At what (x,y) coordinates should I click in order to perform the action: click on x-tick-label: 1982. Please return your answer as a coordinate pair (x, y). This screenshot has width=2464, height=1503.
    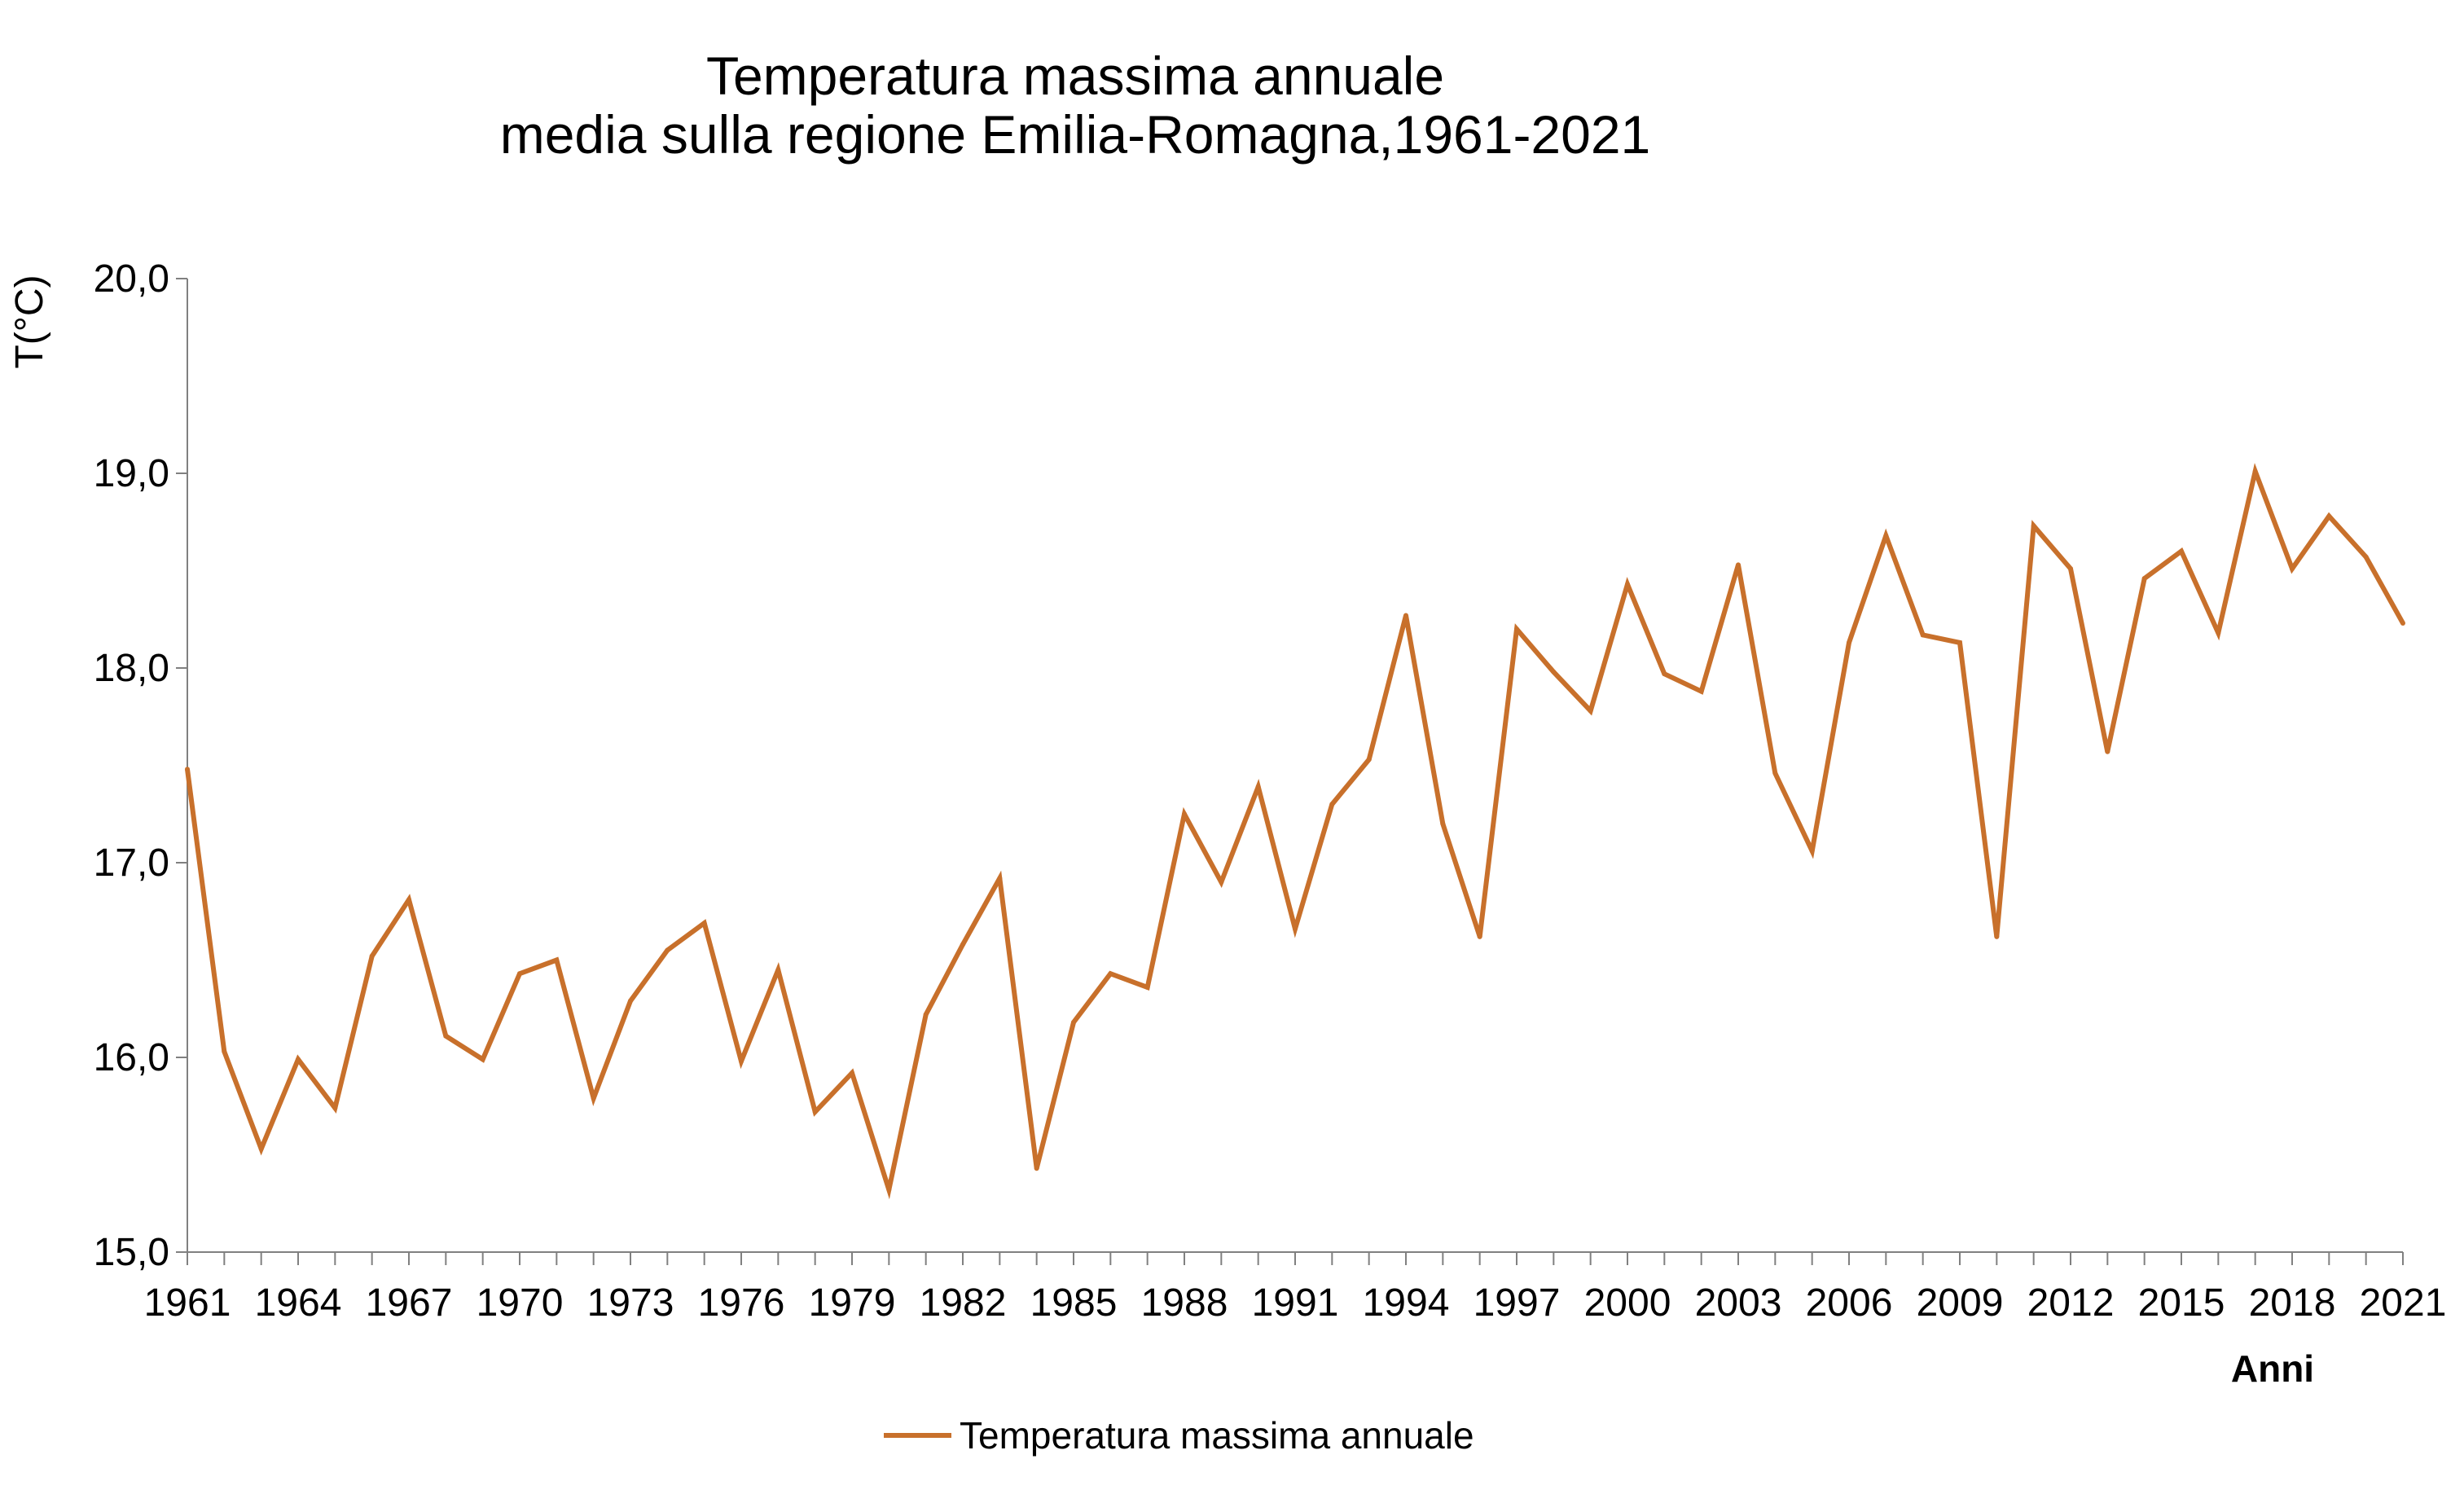
    Looking at the image, I should click on (963, 1303).